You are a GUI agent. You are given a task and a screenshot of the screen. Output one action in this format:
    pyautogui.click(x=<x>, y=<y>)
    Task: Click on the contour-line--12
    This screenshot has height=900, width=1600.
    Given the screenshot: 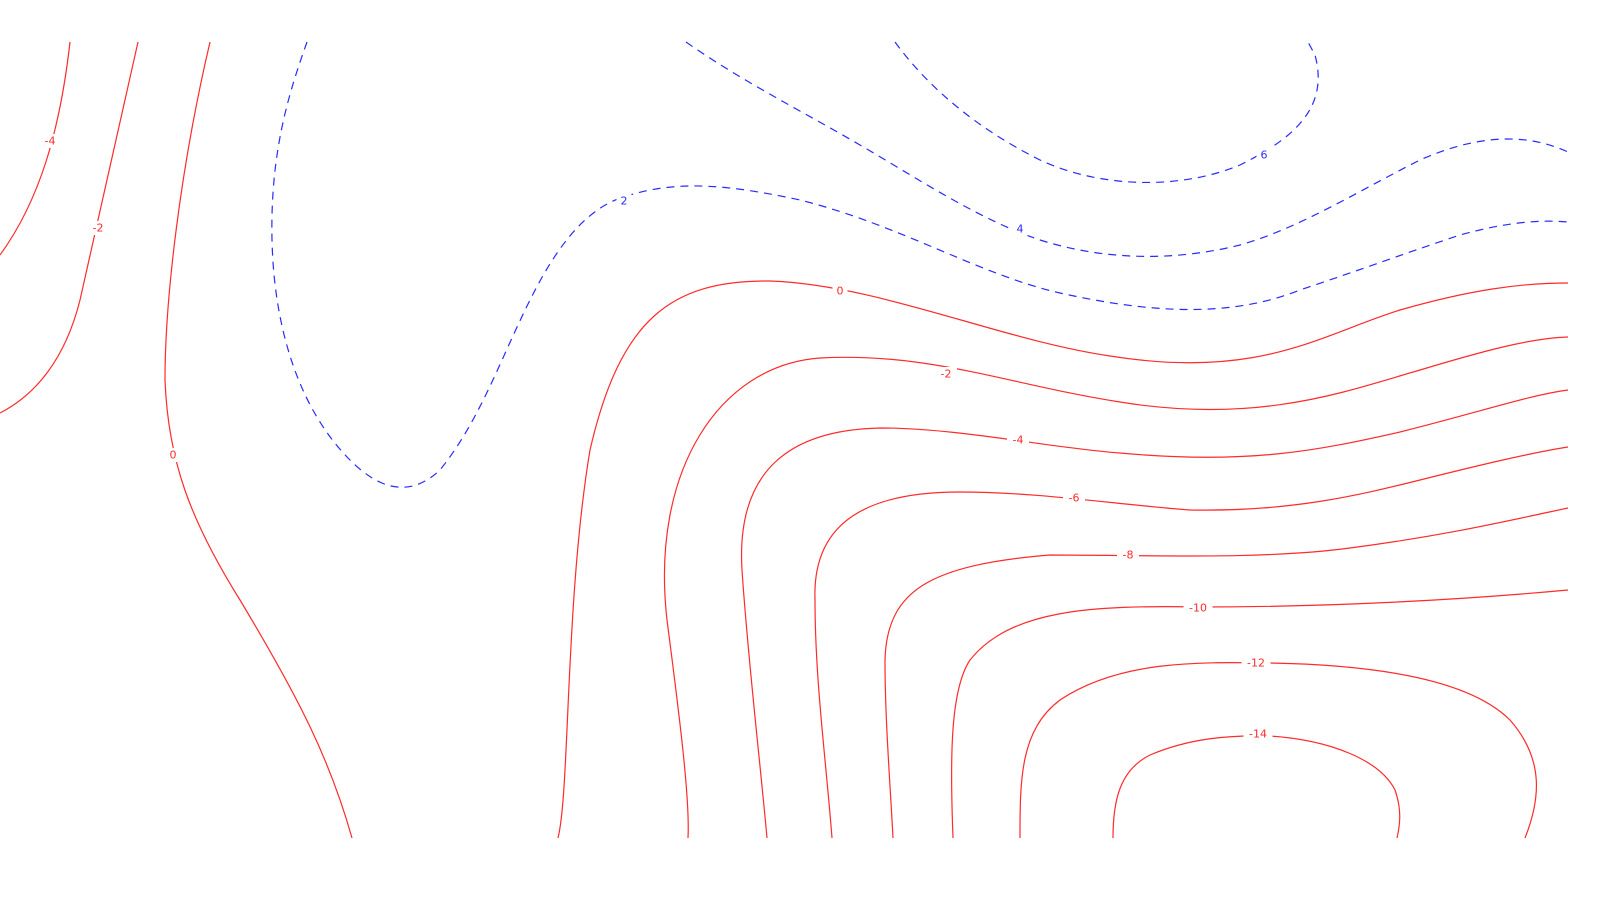 What is the action you would take?
    pyautogui.click(x=1278, y=750)
    